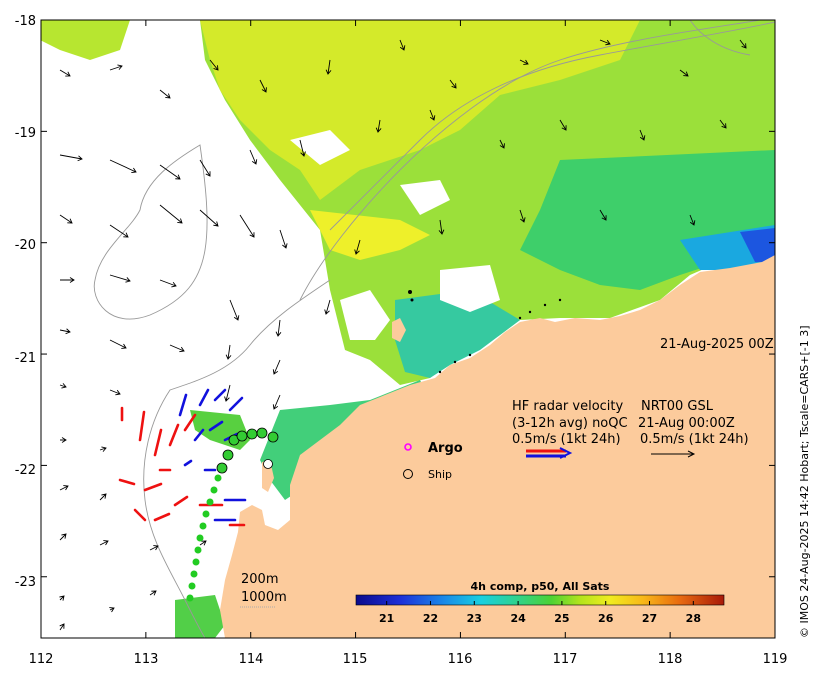 This screenshot has width=819, height=676. I want to click on colorbar-tick-label: 21, so click(386, 618).